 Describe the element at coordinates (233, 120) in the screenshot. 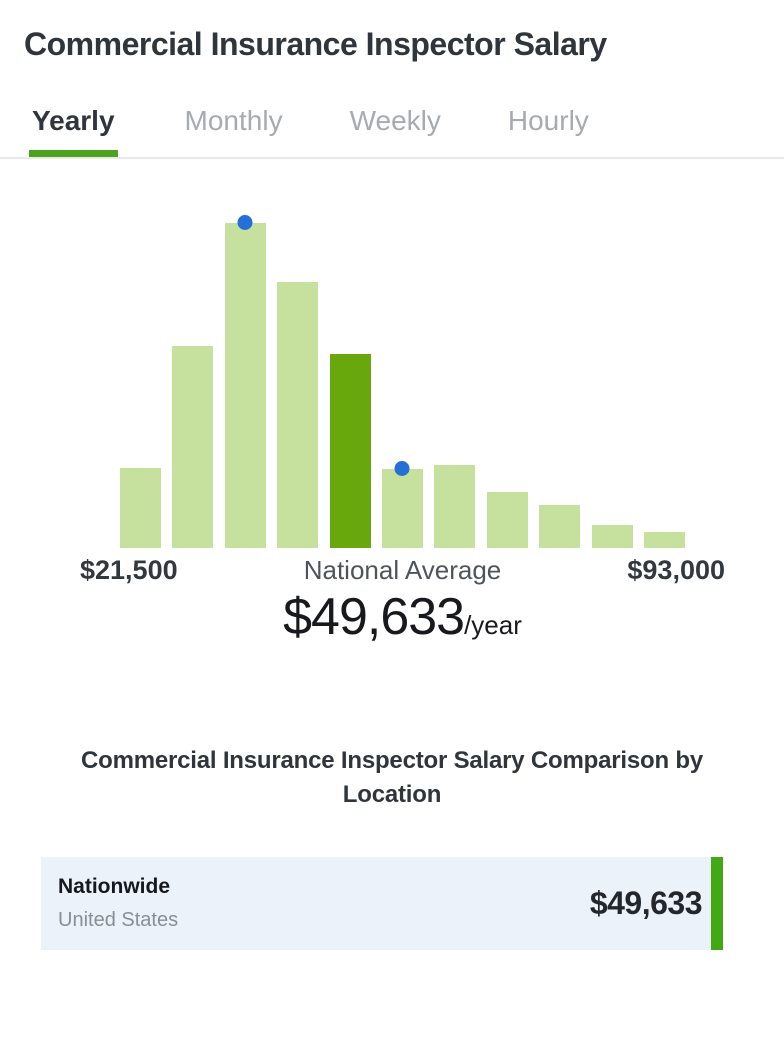

I see `tab-monthly: Monthly` at that location.